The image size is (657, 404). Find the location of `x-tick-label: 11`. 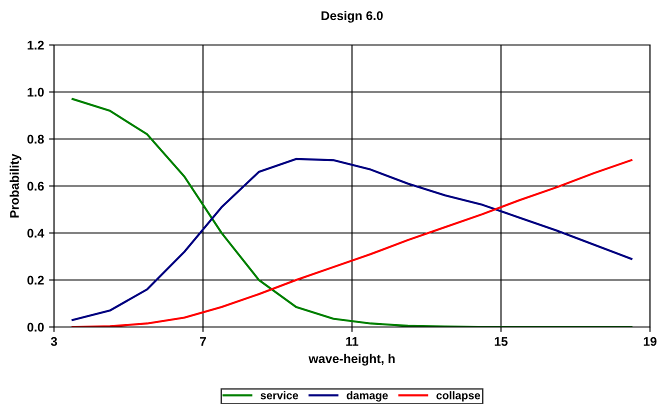

x-tick-label: 11 is located at coordinates (352, 341).